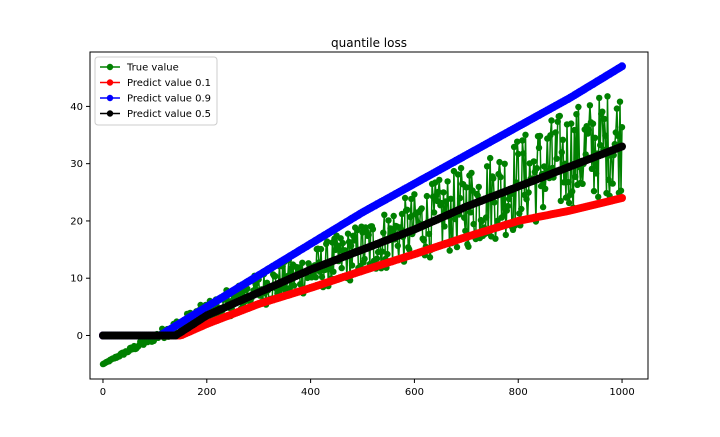 Image resolution: width=720 pixels, height=437 pixels. What do you see at coordinates (103, 392) in the screenshot?
I see `x-tick-label: 0` at bounding box center [103, 392].